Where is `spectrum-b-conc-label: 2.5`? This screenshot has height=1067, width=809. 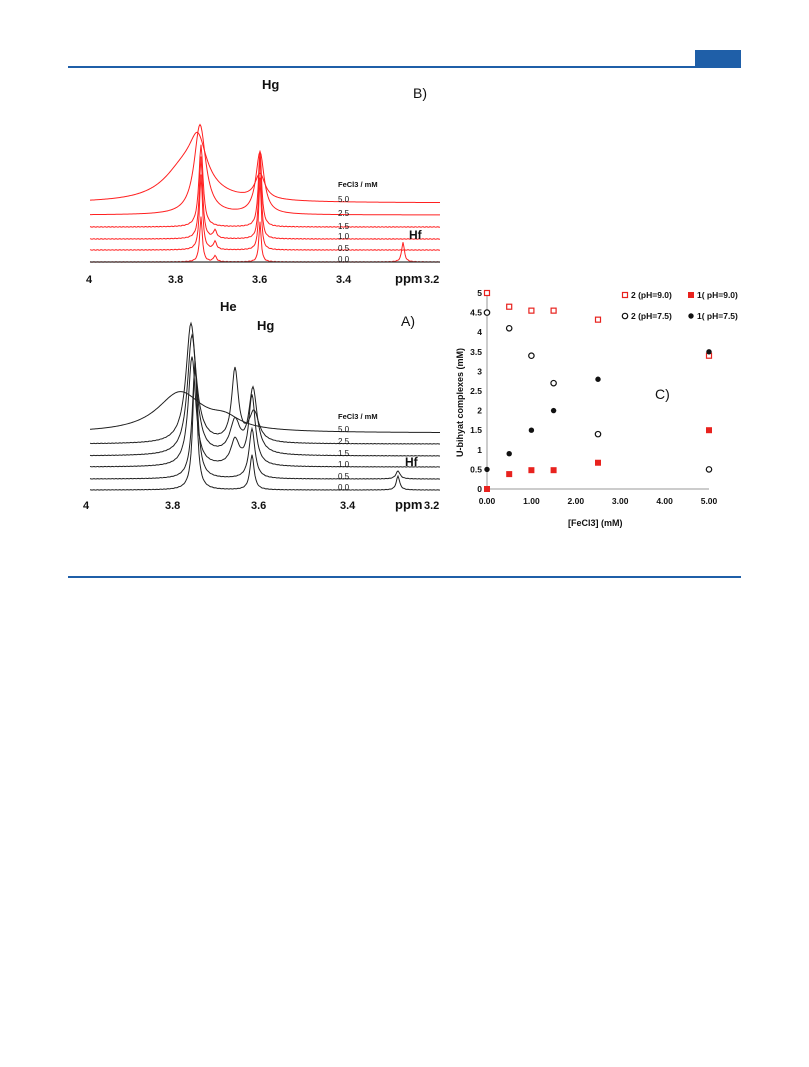 spectrum-b-conc-label: 2.5 is located at coordinates (344, 213).